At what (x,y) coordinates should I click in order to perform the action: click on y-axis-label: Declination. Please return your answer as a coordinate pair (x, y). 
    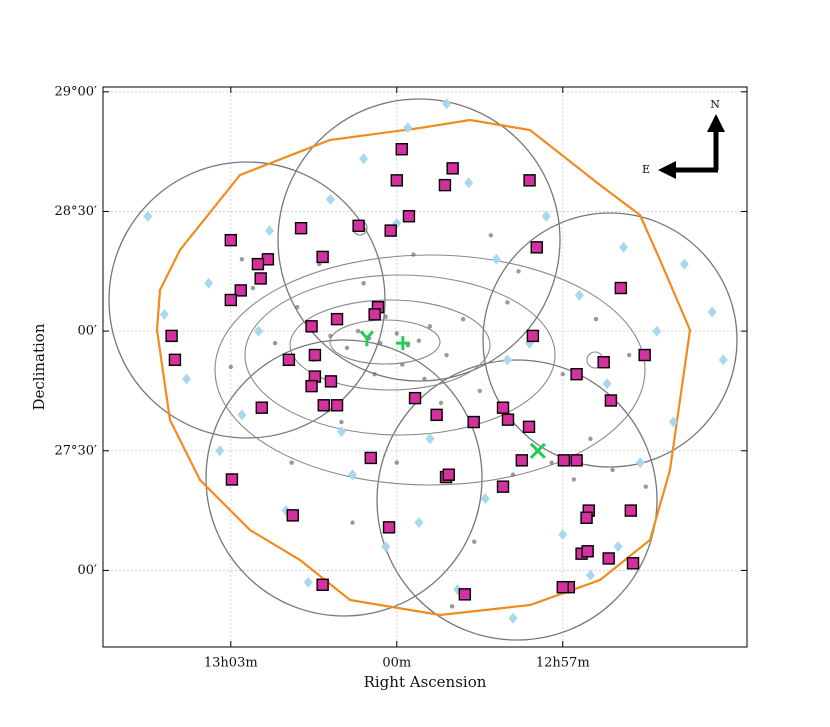
    Looking at the image, I should click on (39, 366).